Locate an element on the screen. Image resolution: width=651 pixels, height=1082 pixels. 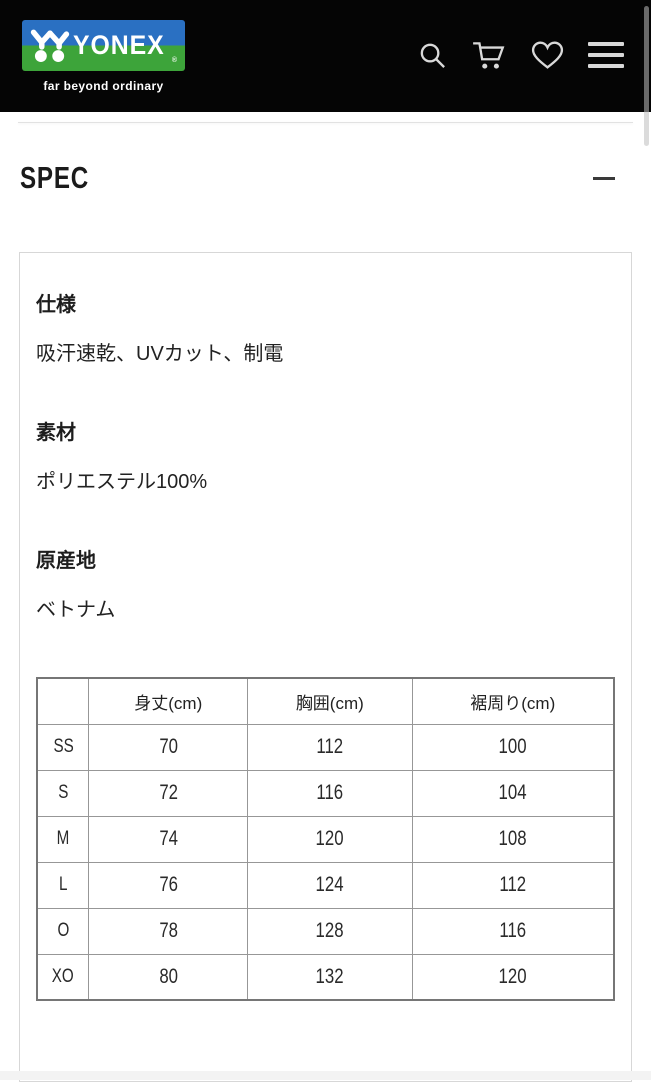
cell-value: 74 is located at coordinates (168, 838).